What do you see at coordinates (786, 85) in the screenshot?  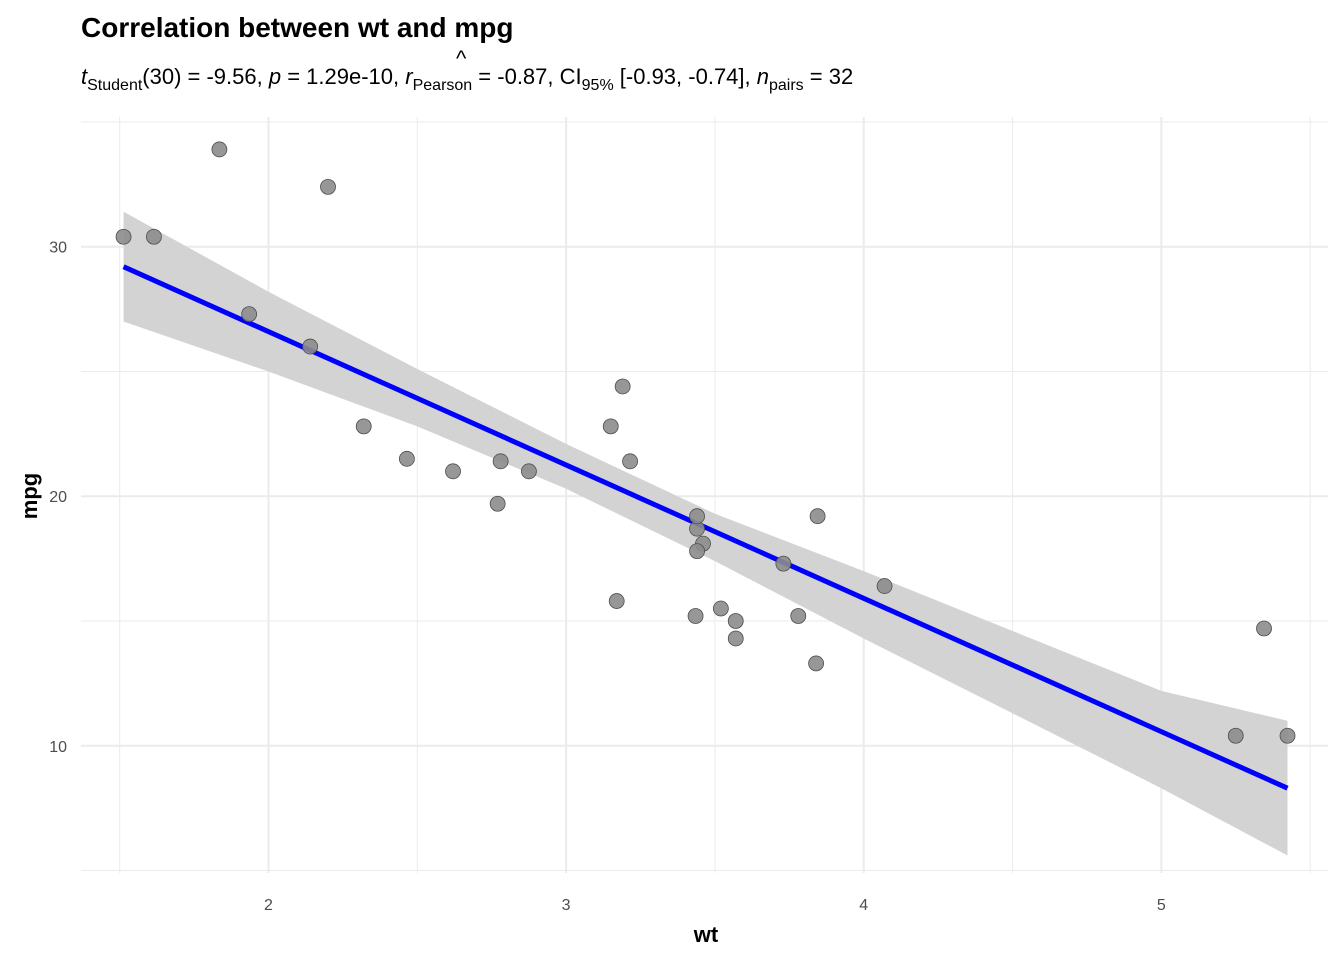 I see `n-subscript: pairs` at bounding box center [786, 85].